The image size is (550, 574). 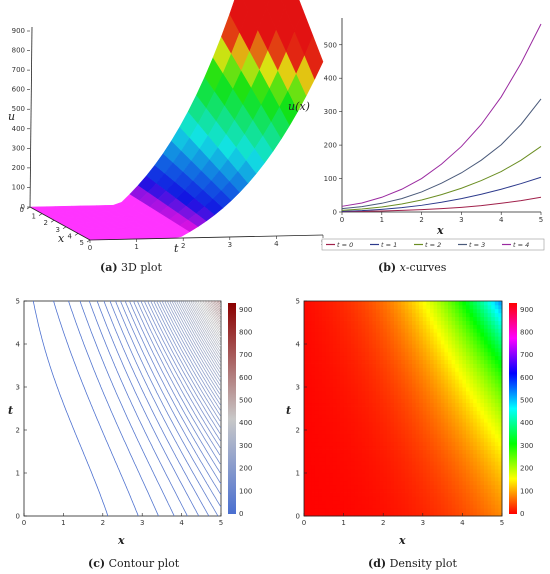 I want to click on t-tick-label: 0, so click(x=90, y=248).